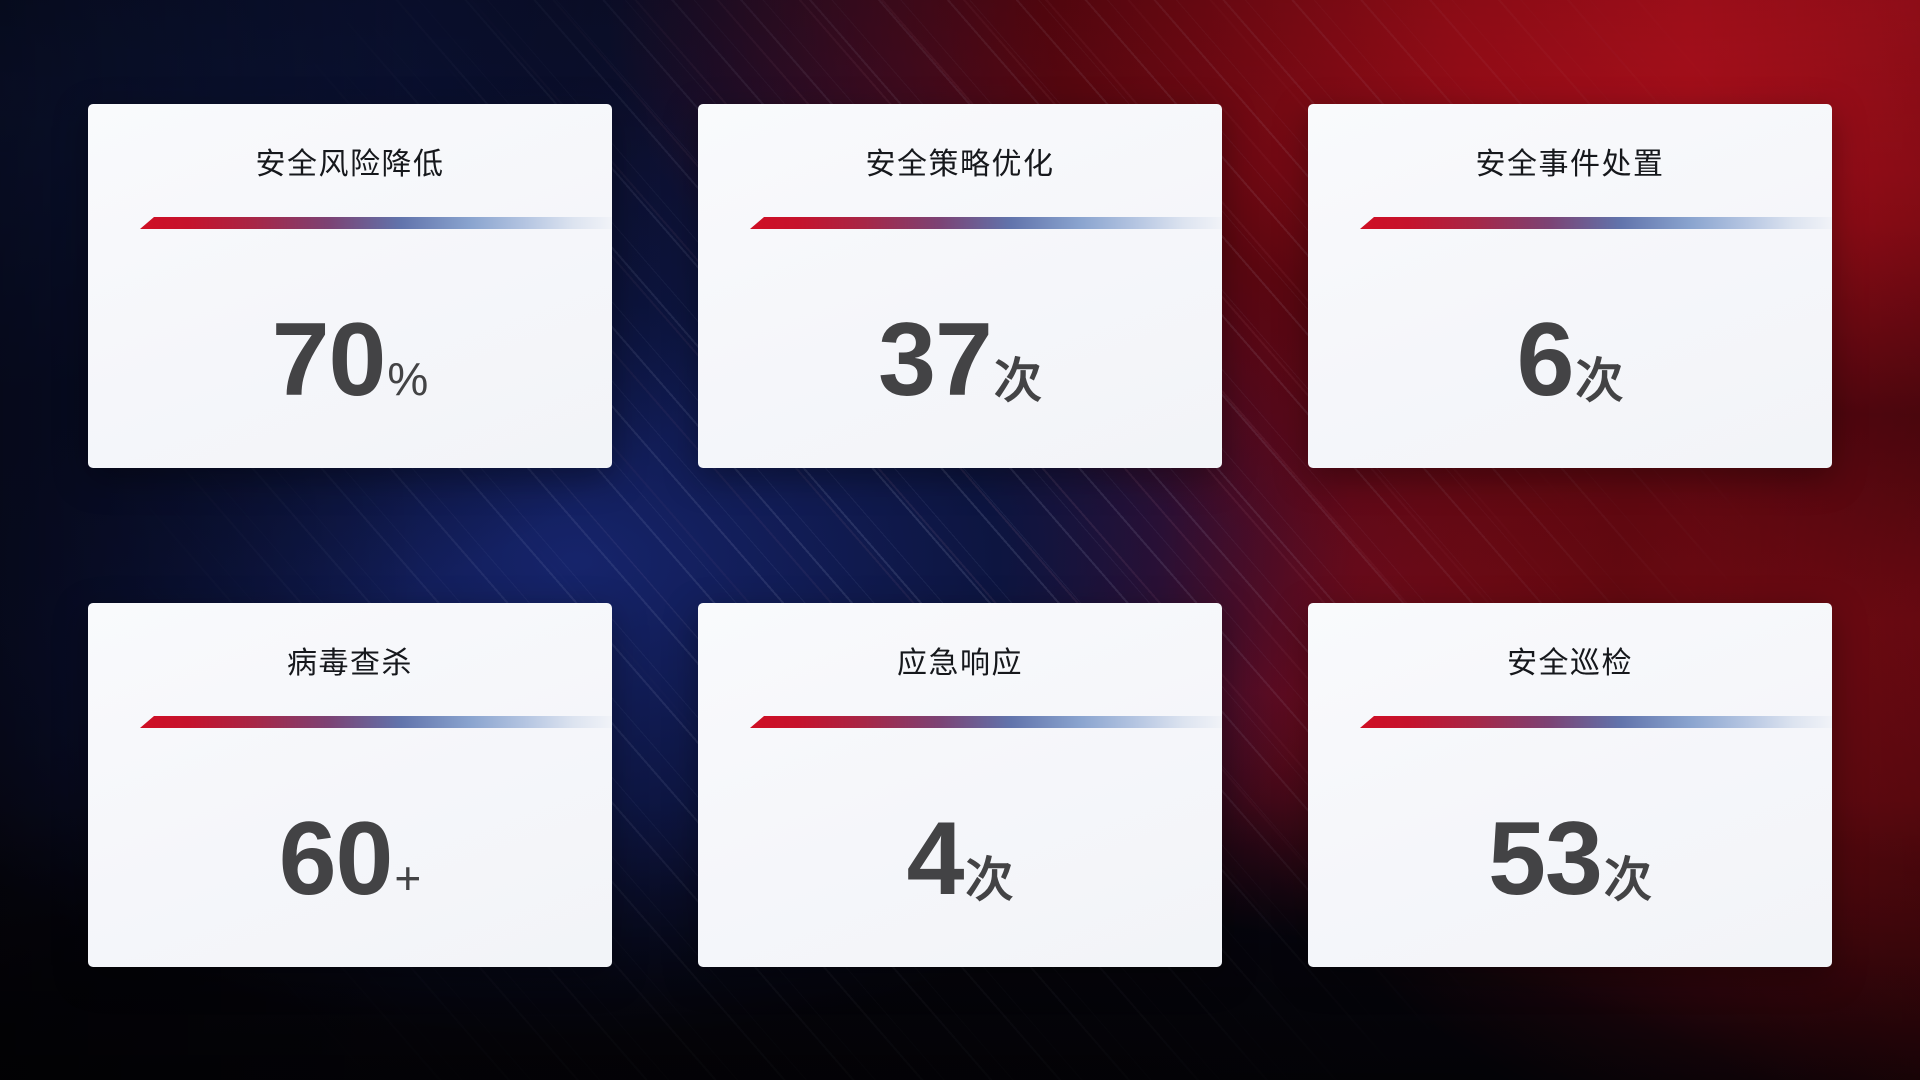 The height and width of the screenshot is (1080, 1920). I want to click on stat-value-number: 4, so click(935, 859).